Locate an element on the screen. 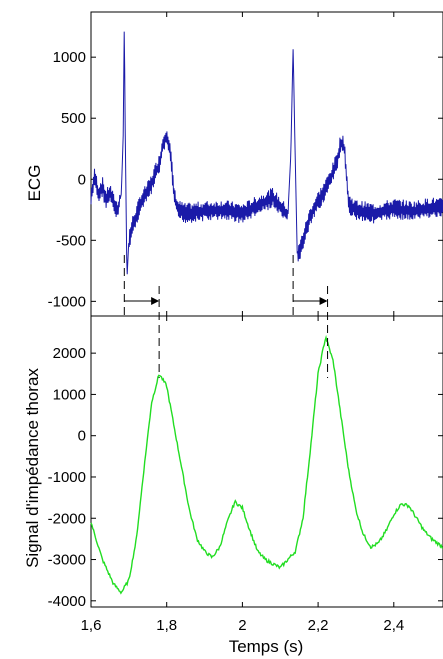  x-tick-label: 2,2 is located at coordinates (318, 625).